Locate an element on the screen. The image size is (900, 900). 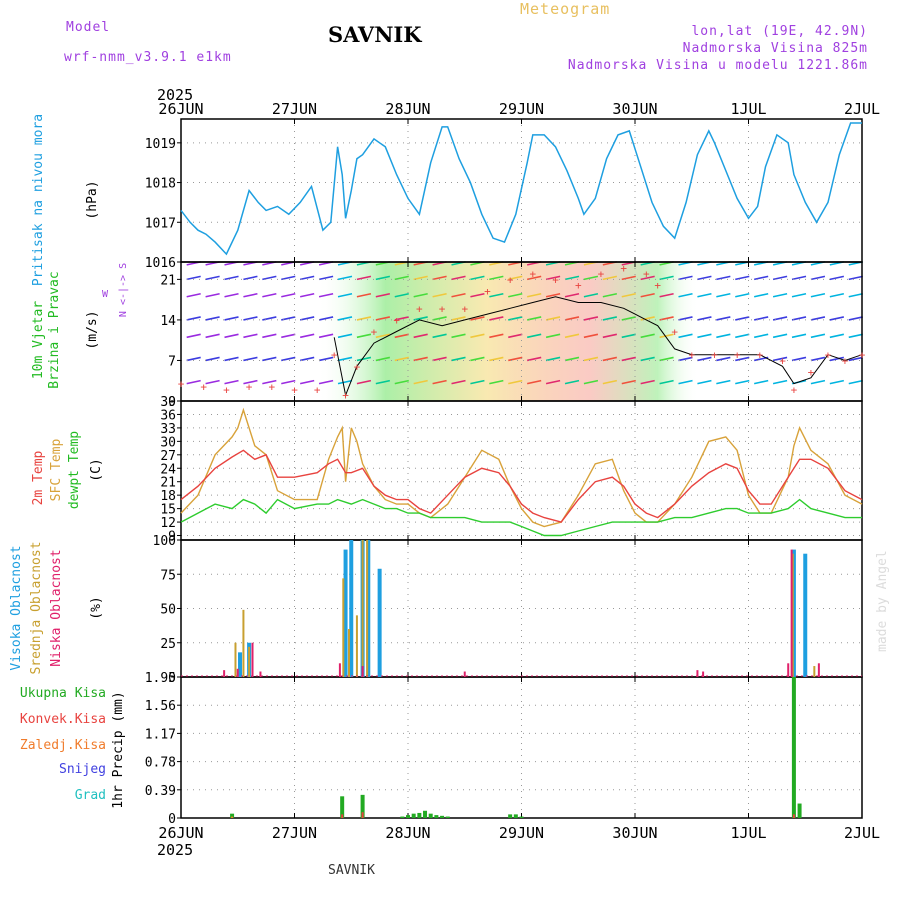
temp-label-dew: dewpt Temp is located at coordinates (74, 470).